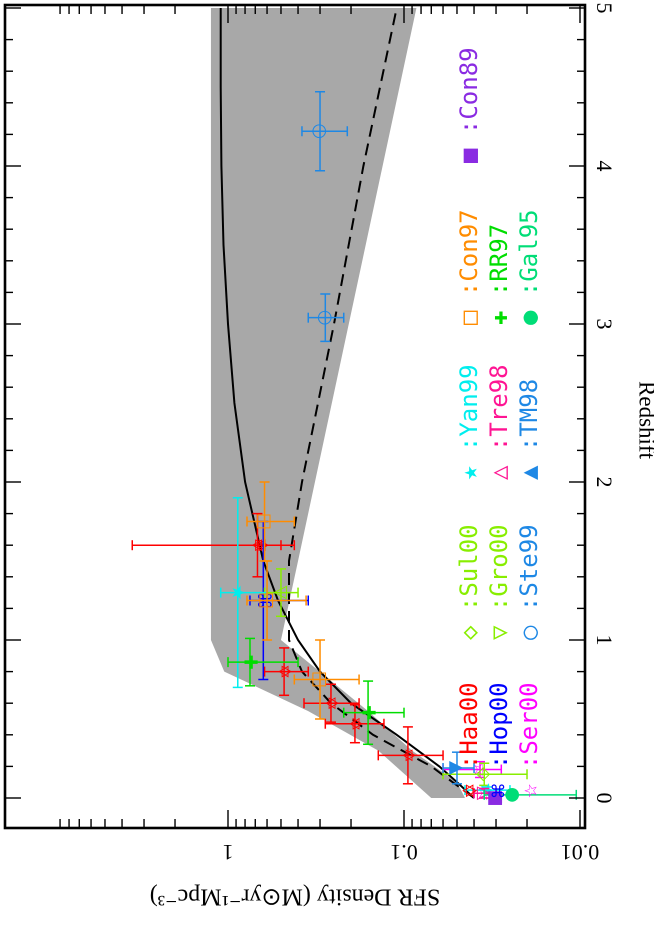  I want to click on y-tick-label: 1, so click(228, 852).